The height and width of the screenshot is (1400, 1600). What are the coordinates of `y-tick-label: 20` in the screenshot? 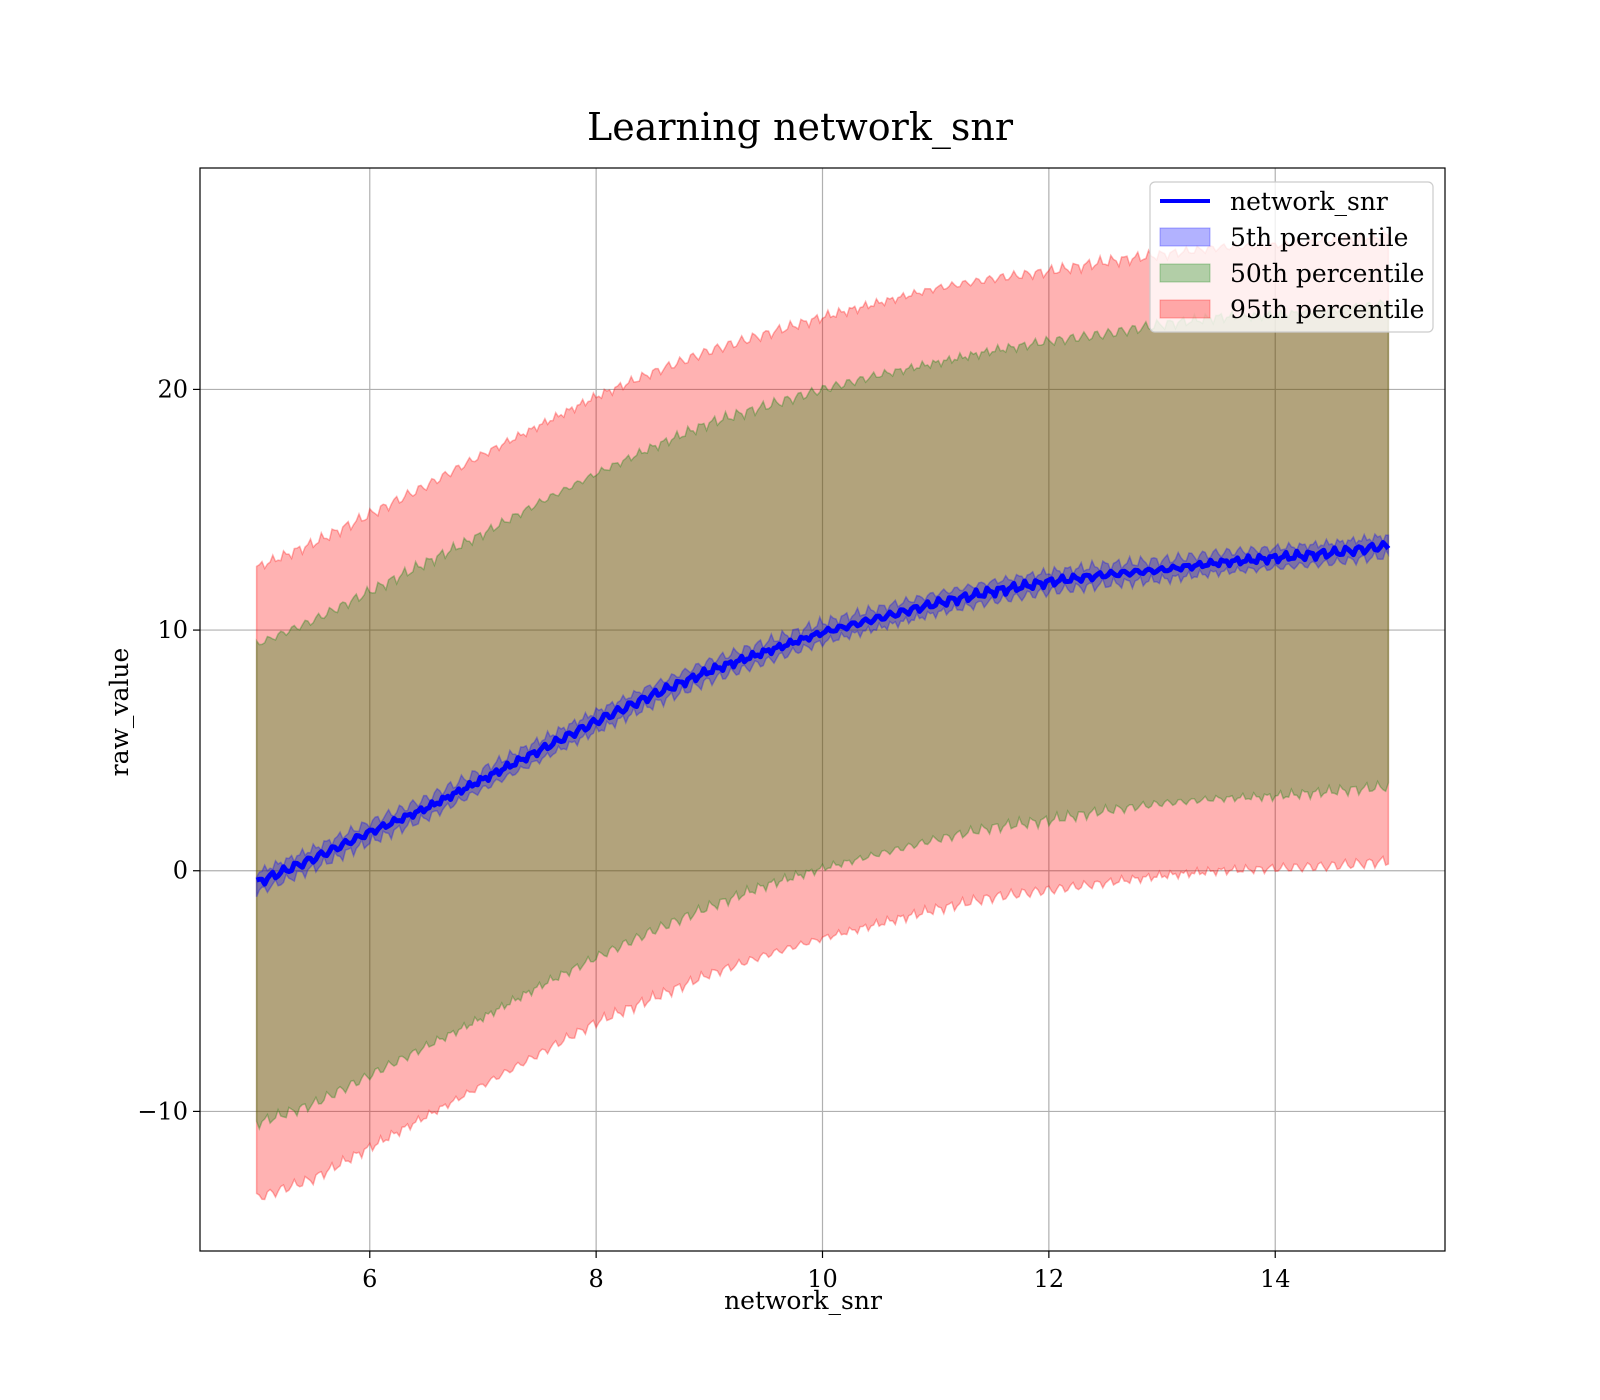 It's located at (172, 389).